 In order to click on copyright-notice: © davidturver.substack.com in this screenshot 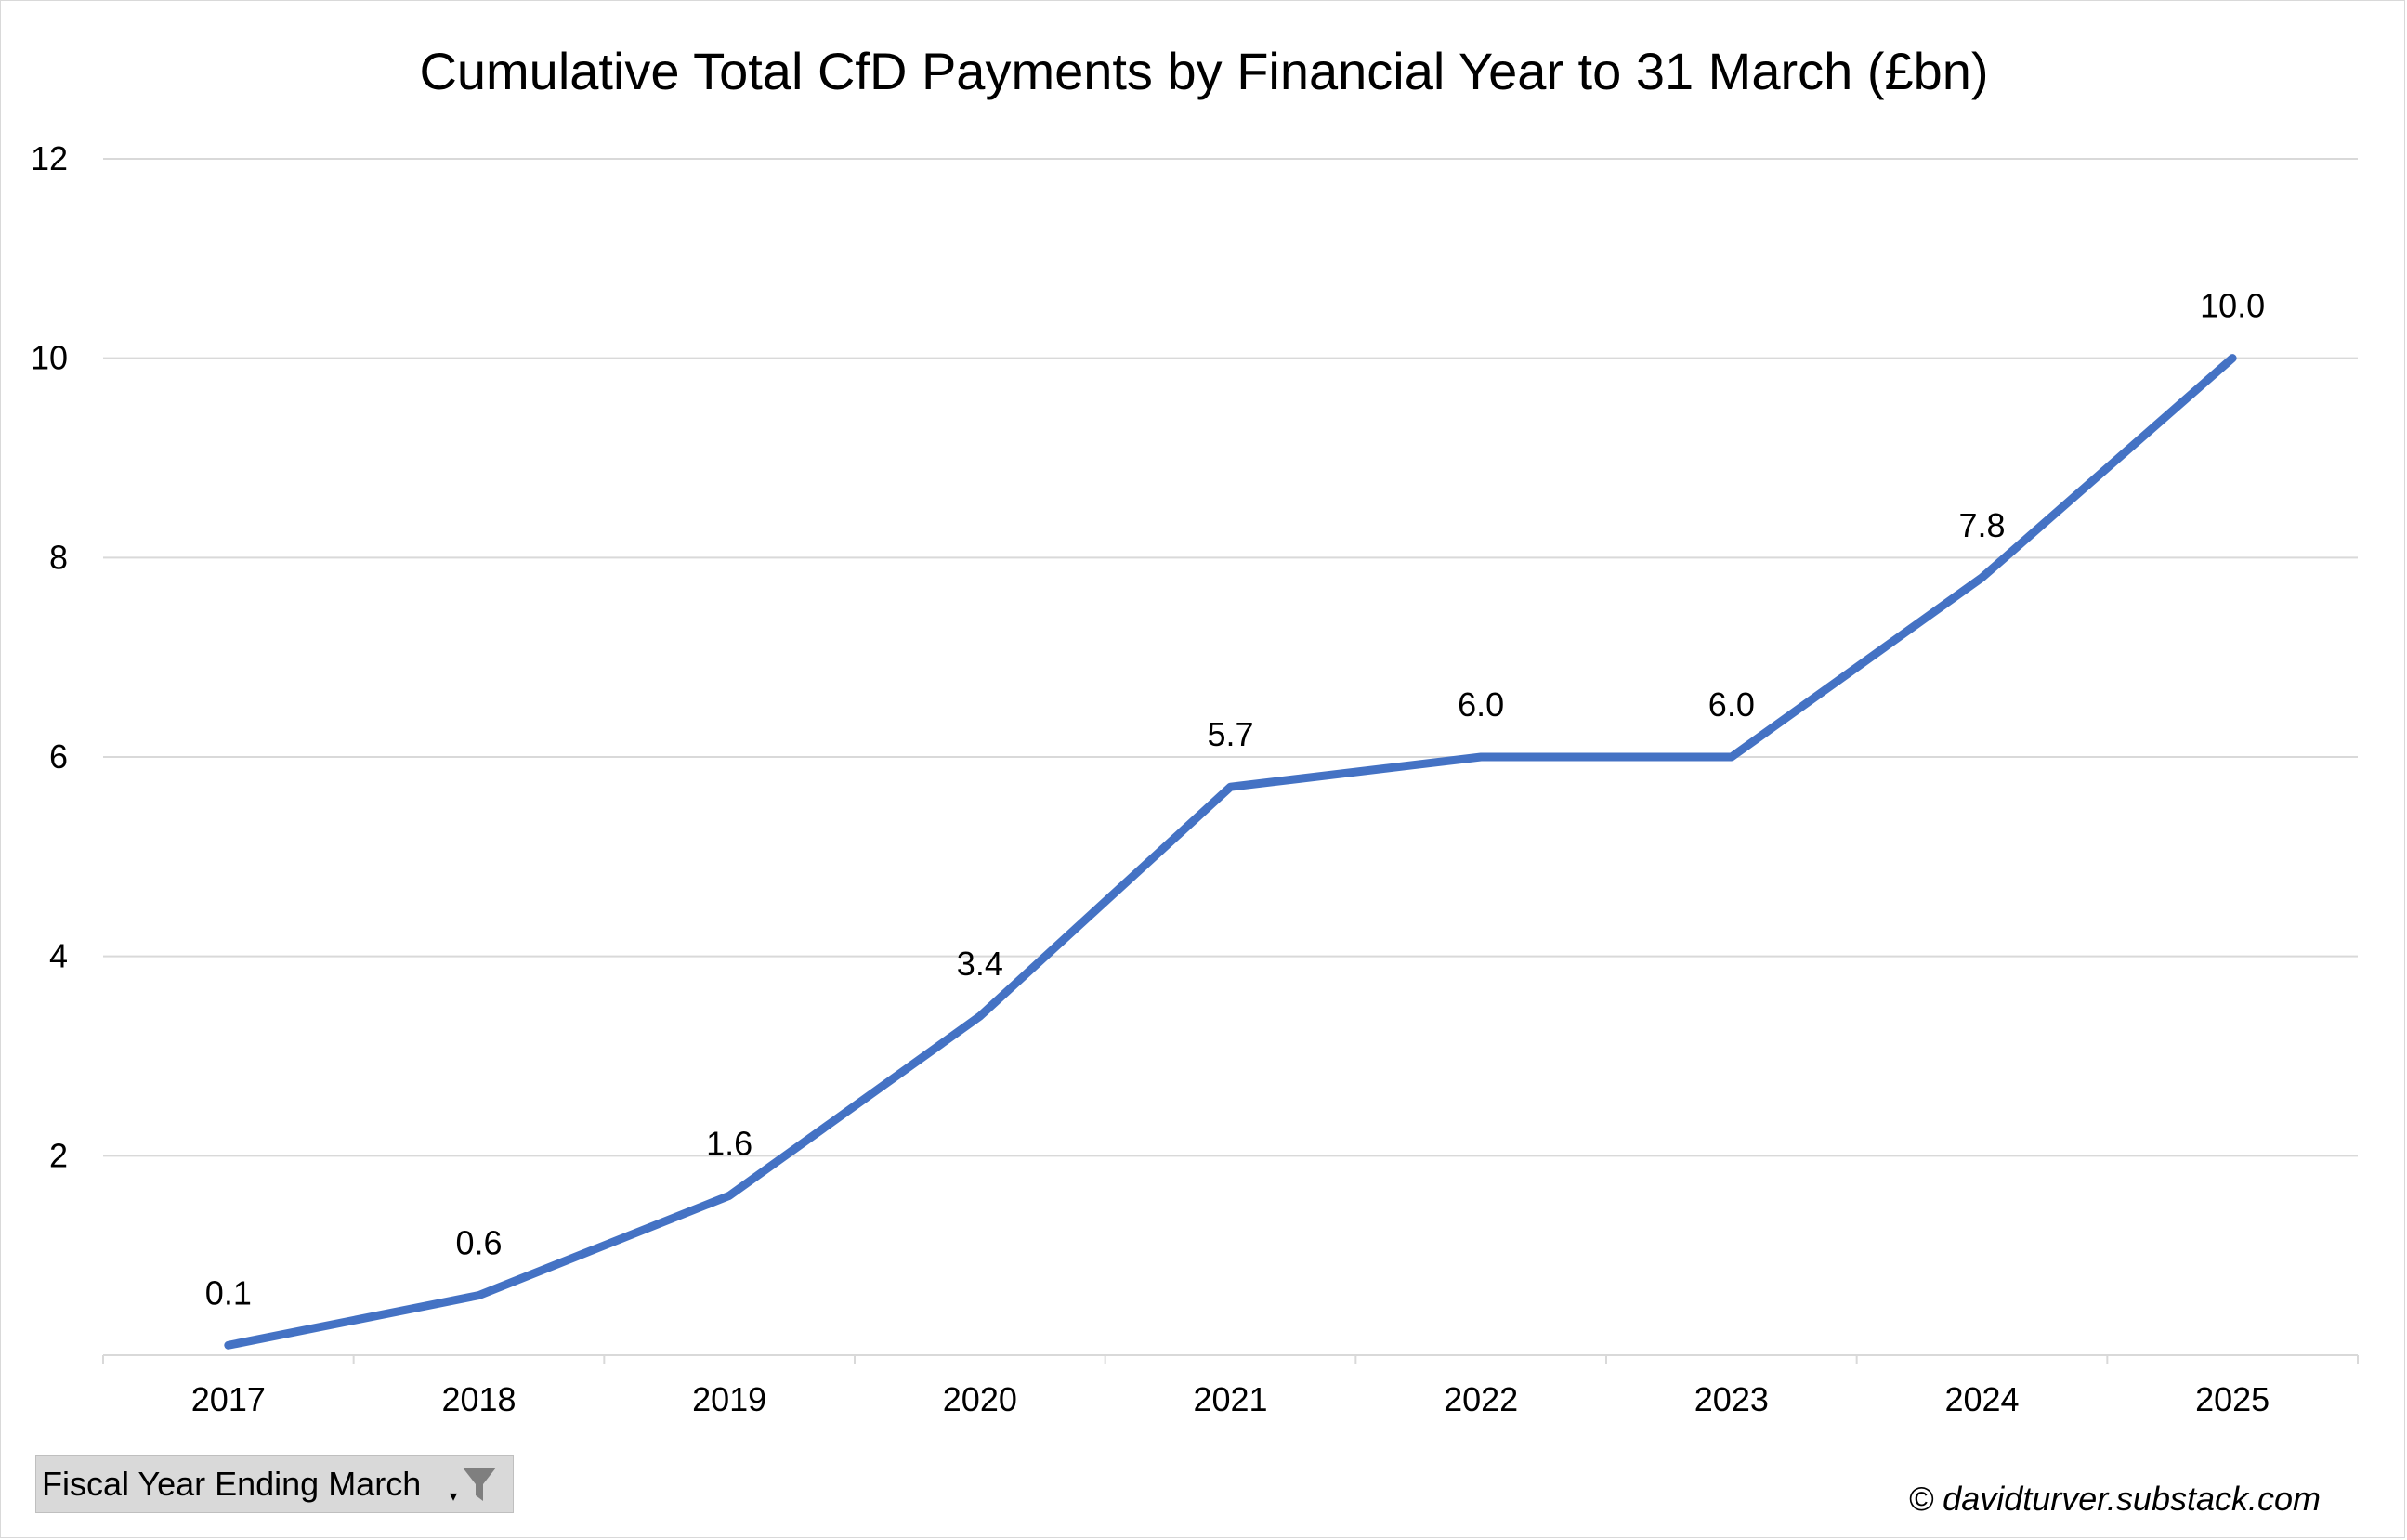, I will do `click(2114, 1499)`.